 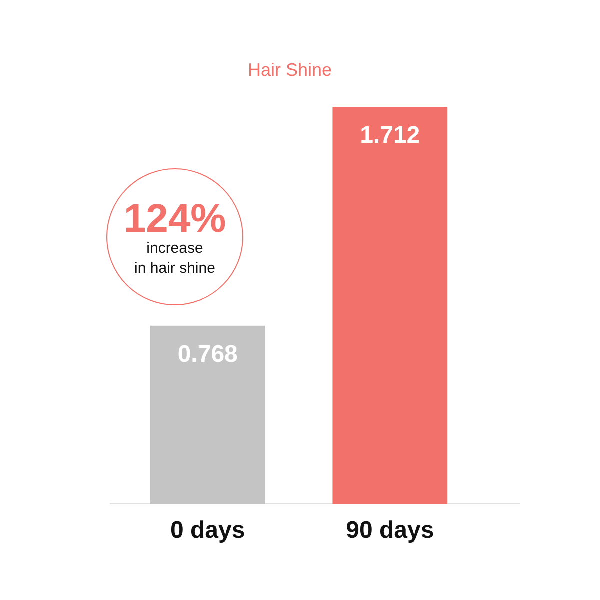 I want to click on data-label: 1.712, so click(x=390, y=135).